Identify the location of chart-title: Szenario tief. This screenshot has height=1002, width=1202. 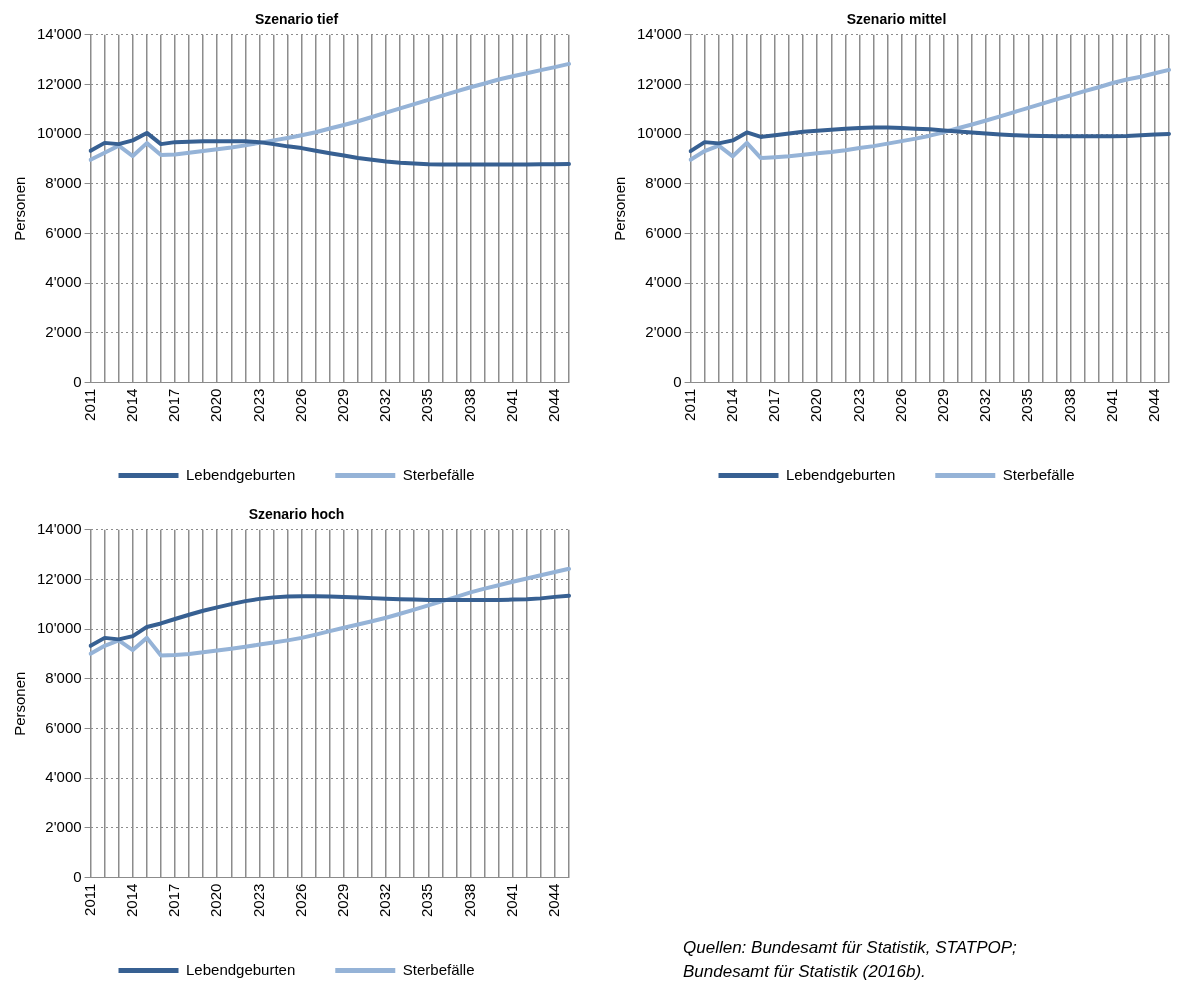
(296, 19).